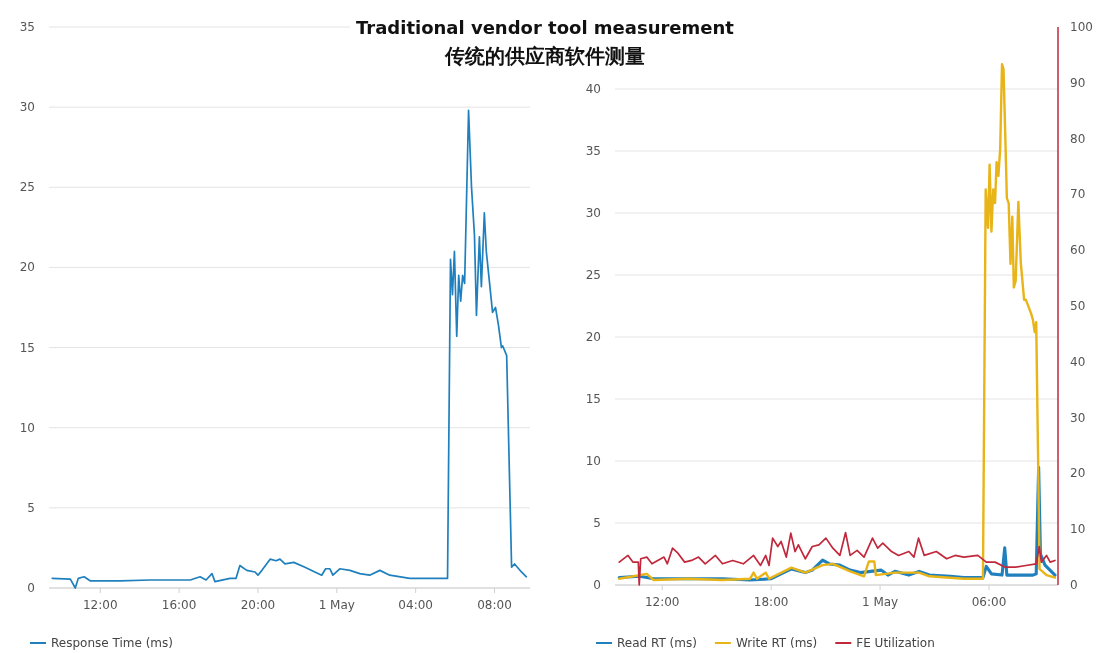 The height and width of the screenshot is (653, 1096). What do you see at coordinates (545, 27) in the screenshot?
I see `chart-title: Traditional vendor tool measurement` at bounding box center [545, 27].